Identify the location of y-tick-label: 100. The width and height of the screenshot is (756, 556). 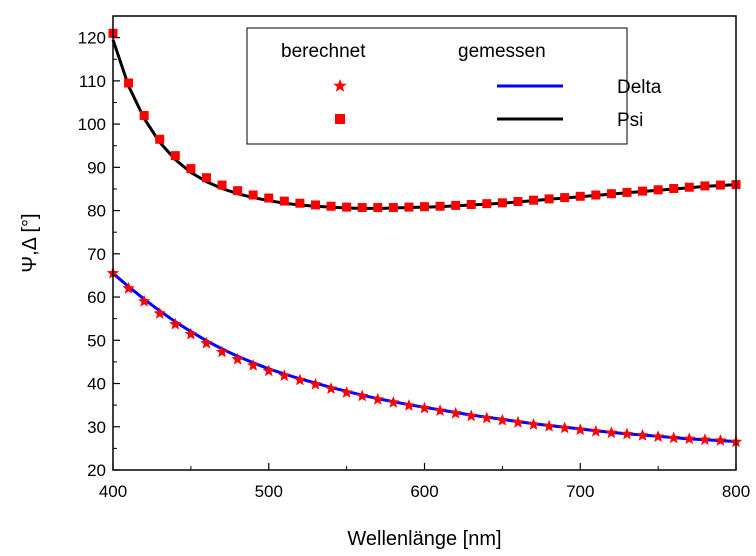
(92, 124).